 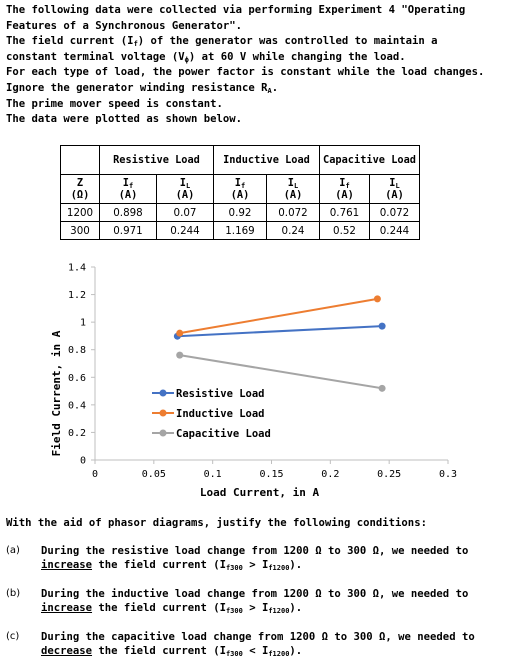 What do you see at coordinates (185, 212) in the screenshot?
I see `cell: 0.07` at bounding box center [185, 212].